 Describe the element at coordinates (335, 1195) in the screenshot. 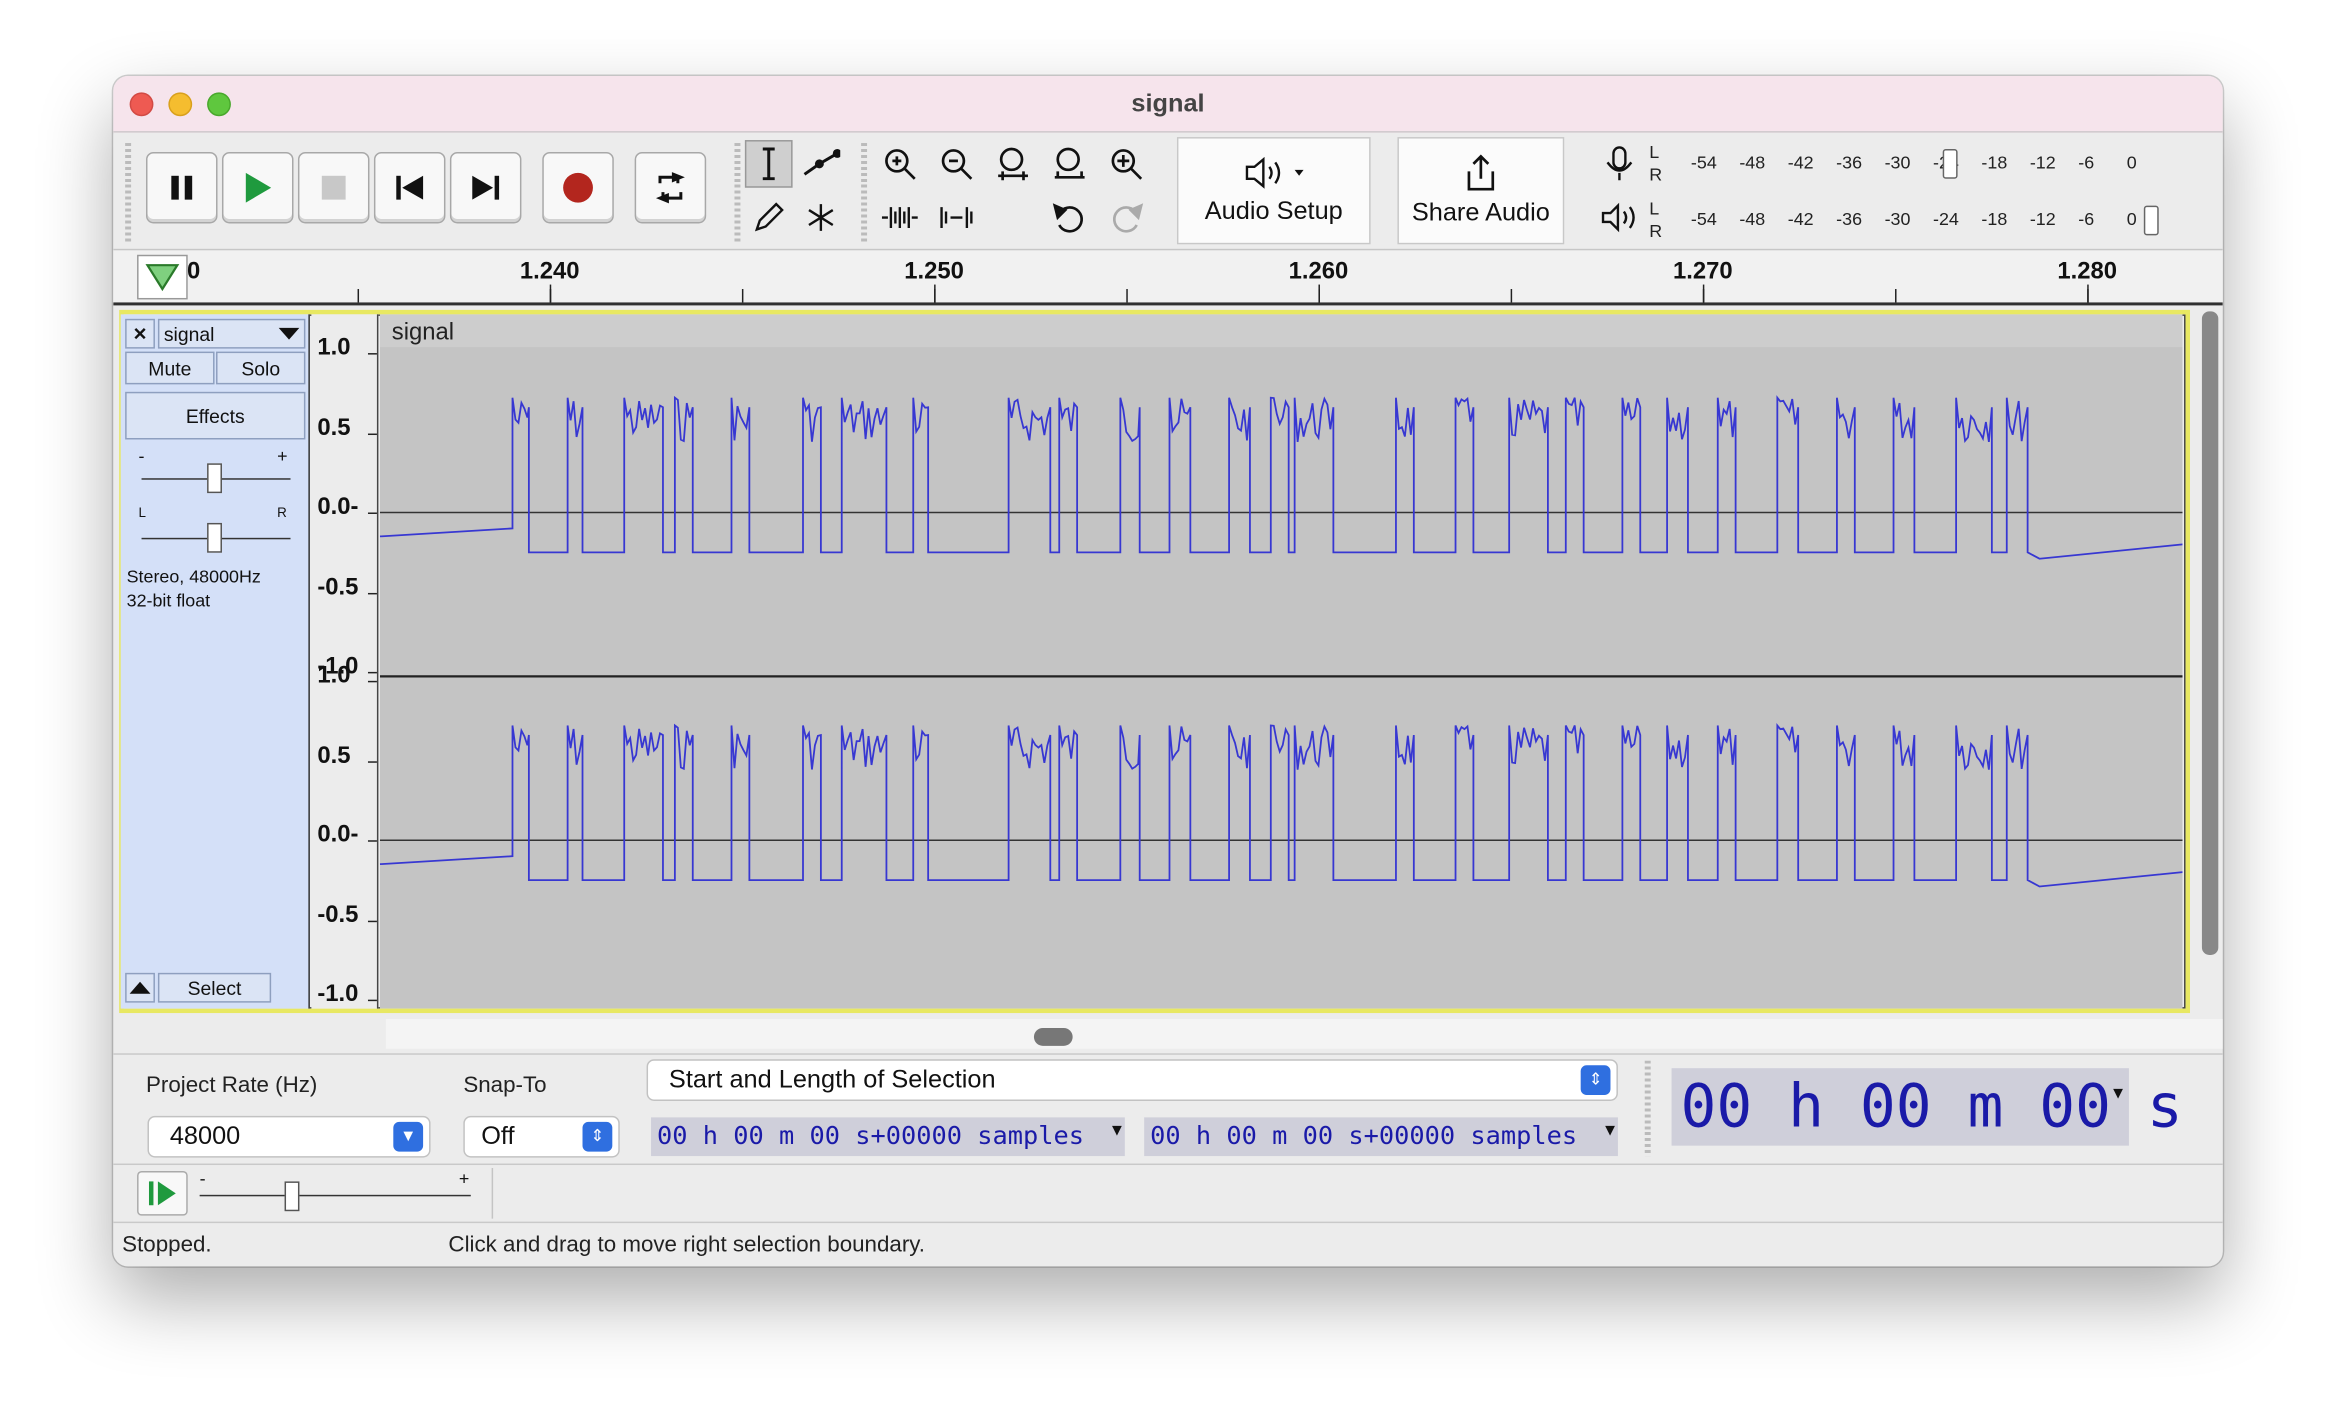

I see `speed-slider-track` at that location.